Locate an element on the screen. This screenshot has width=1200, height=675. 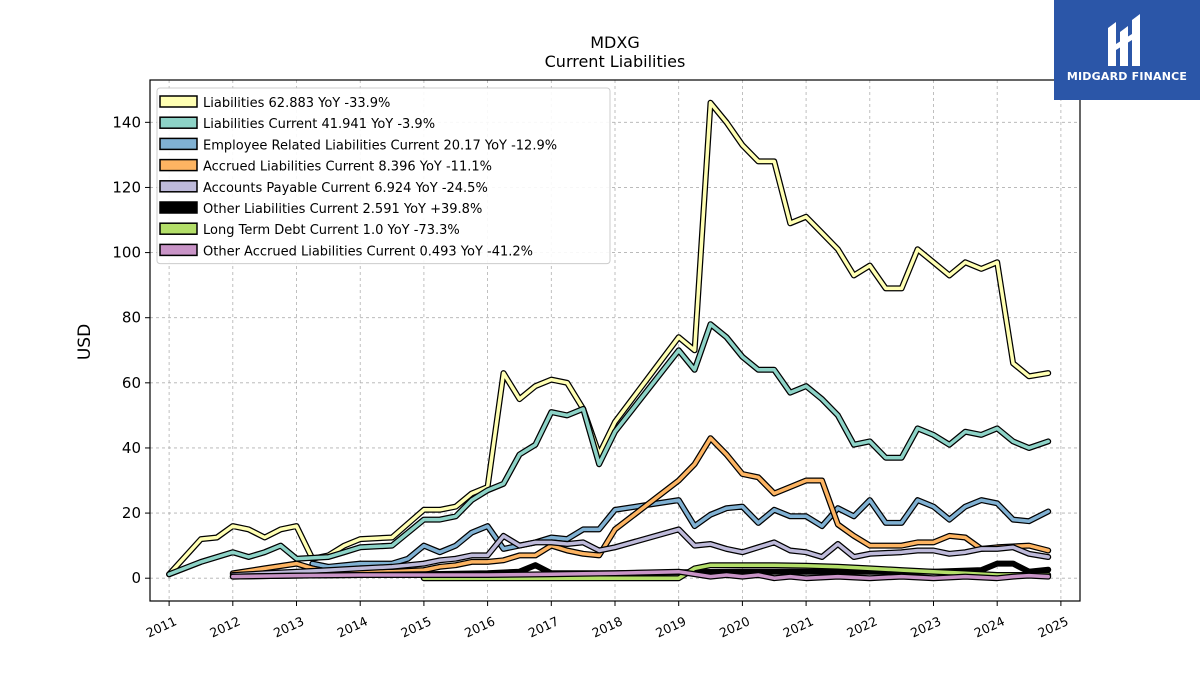
chart-subtitle: Current Liabilities is located at coordinates (615, 61).